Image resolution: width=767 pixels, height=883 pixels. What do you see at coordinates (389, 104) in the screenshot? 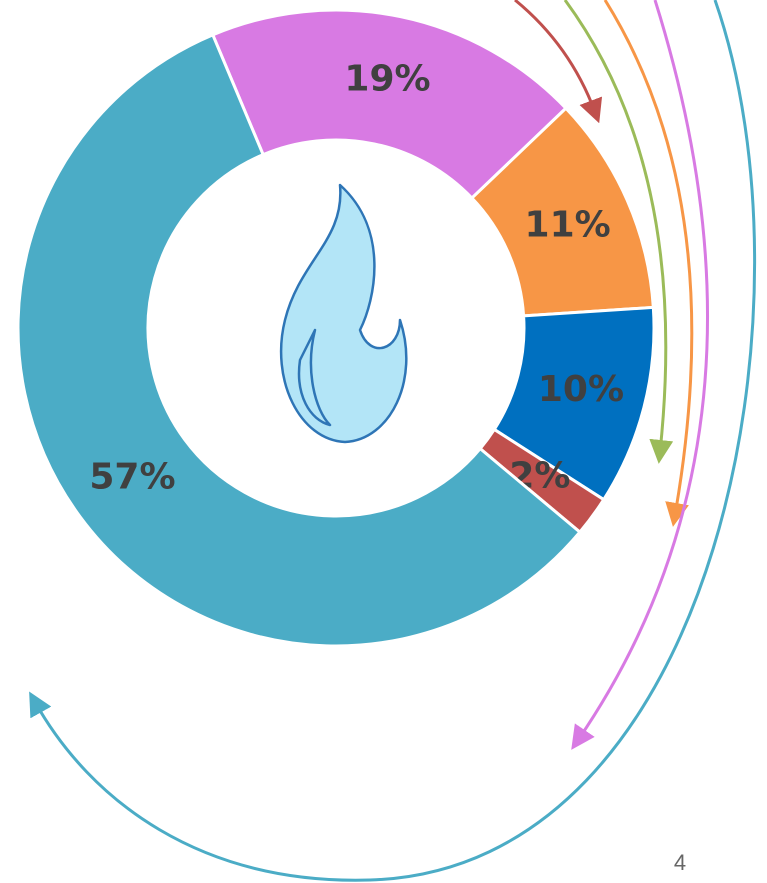
I see `donut-segment` at bounding box center [389, 104].